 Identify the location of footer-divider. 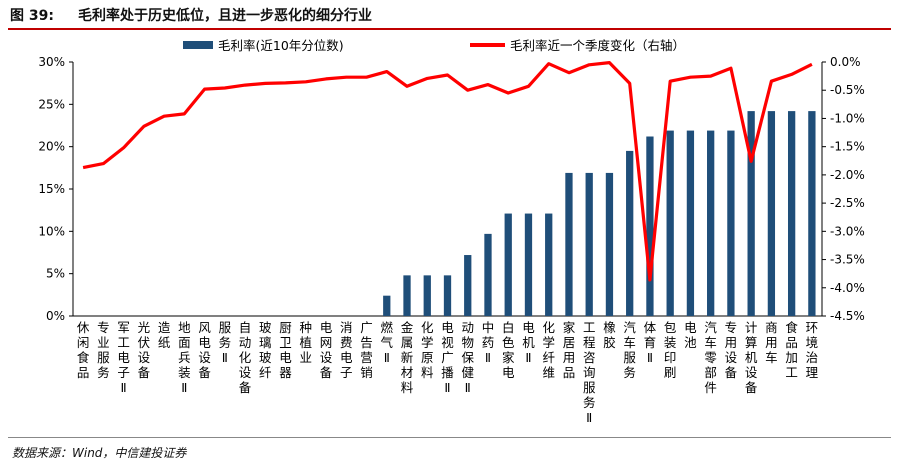
(449, 437).